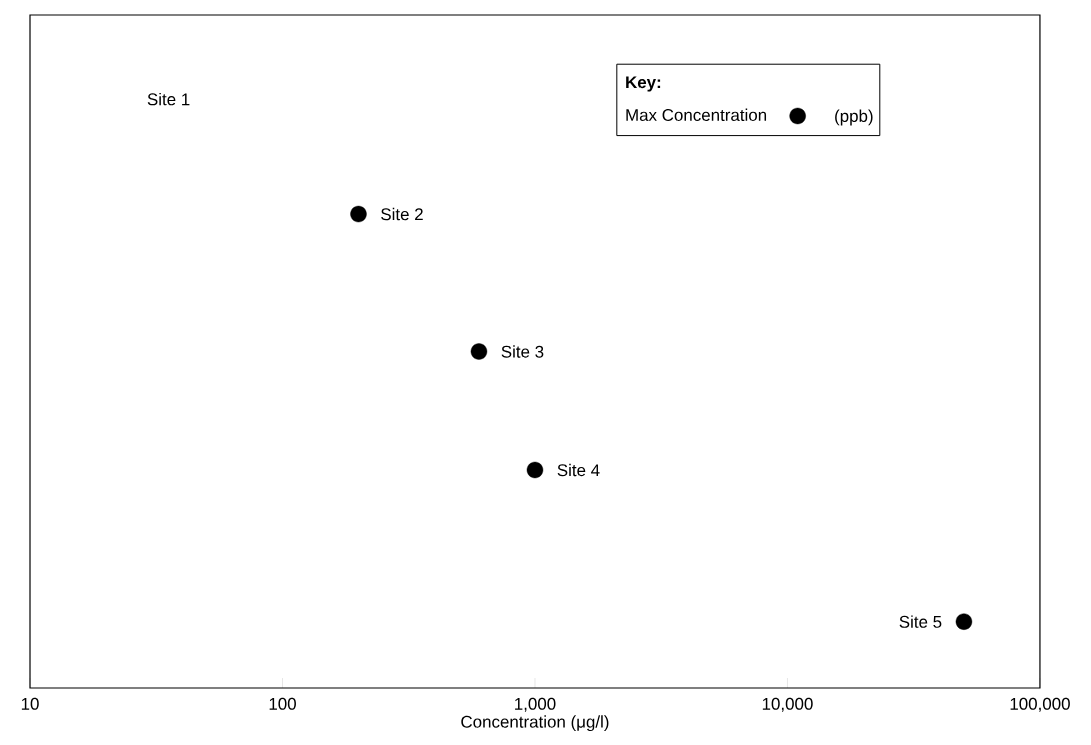 The image size is (1091, 745). Describe the element at coordinates (535, 723) in the screenshot. I see `x-axis-title: Concentration (μg/l)` at that location.